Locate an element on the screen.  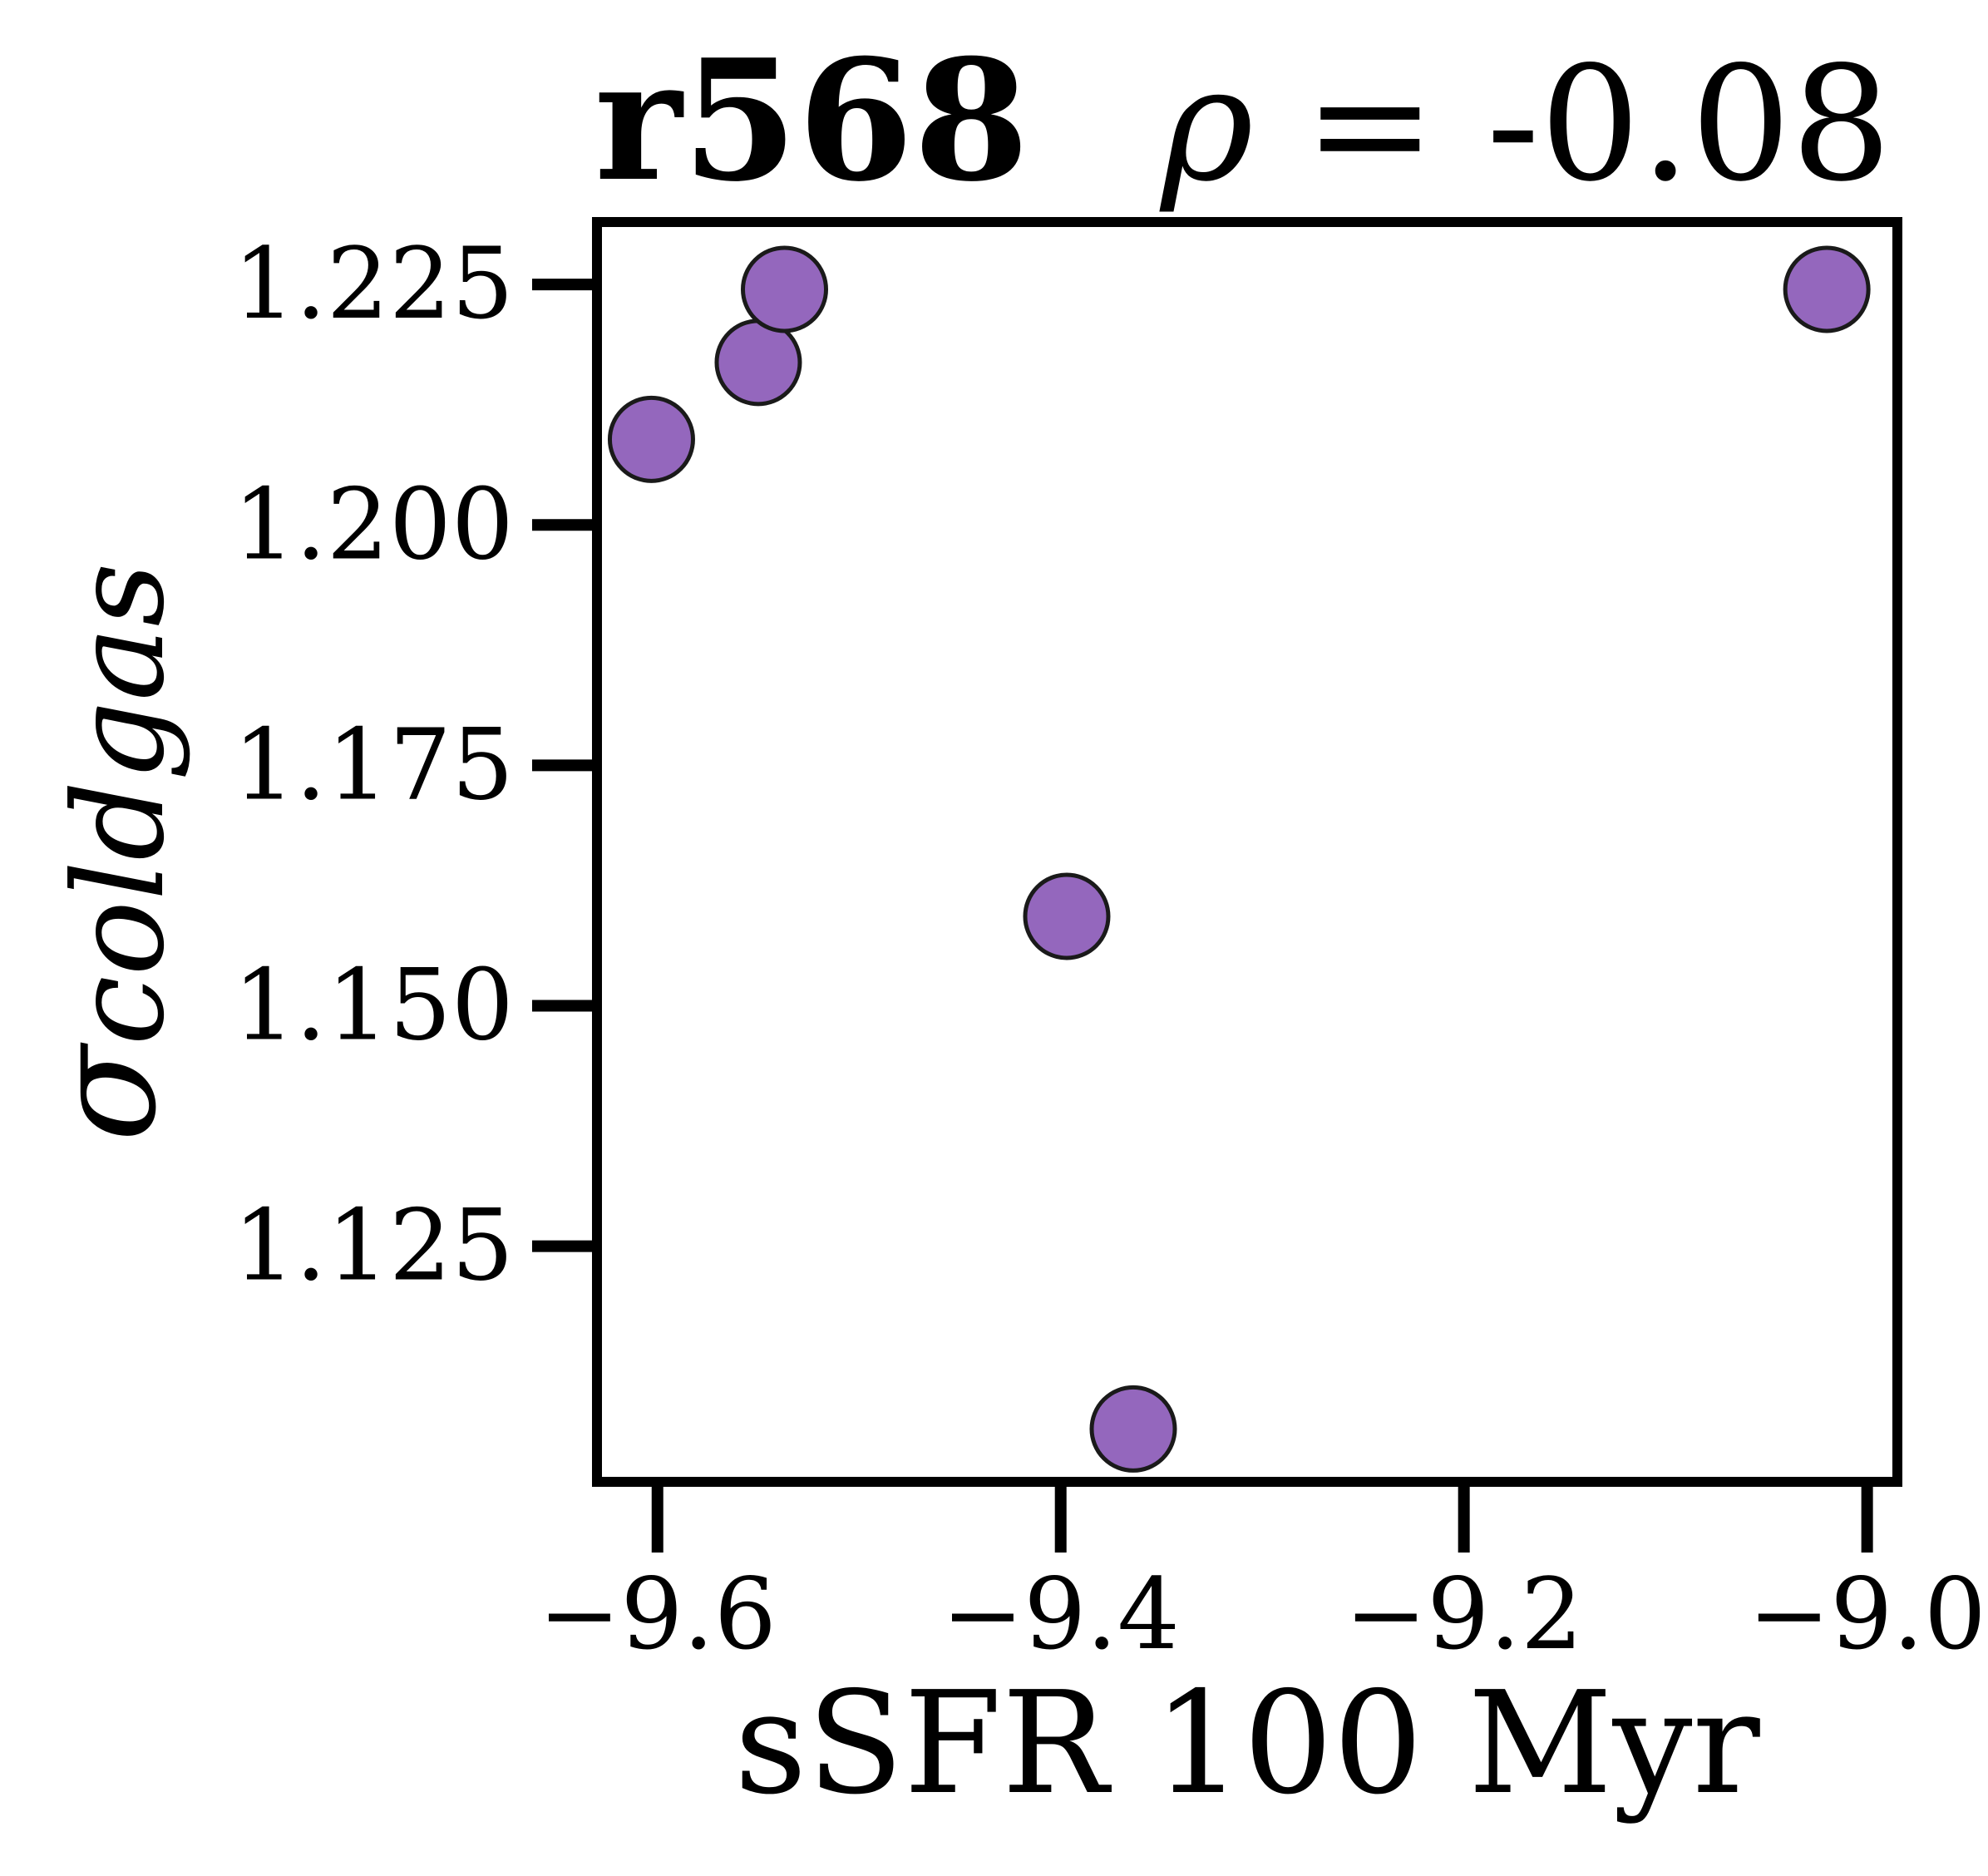
y-tick-label: 1.175 is located at coordinates (373, 764).